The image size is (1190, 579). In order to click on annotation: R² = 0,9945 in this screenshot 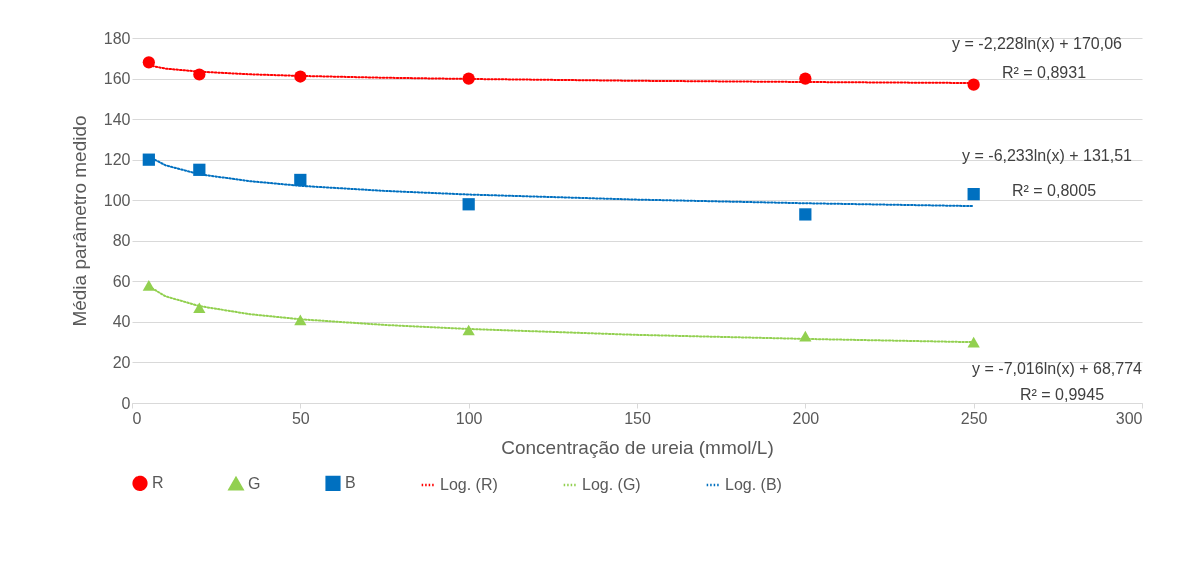, I will do `click(1062, 394)`.